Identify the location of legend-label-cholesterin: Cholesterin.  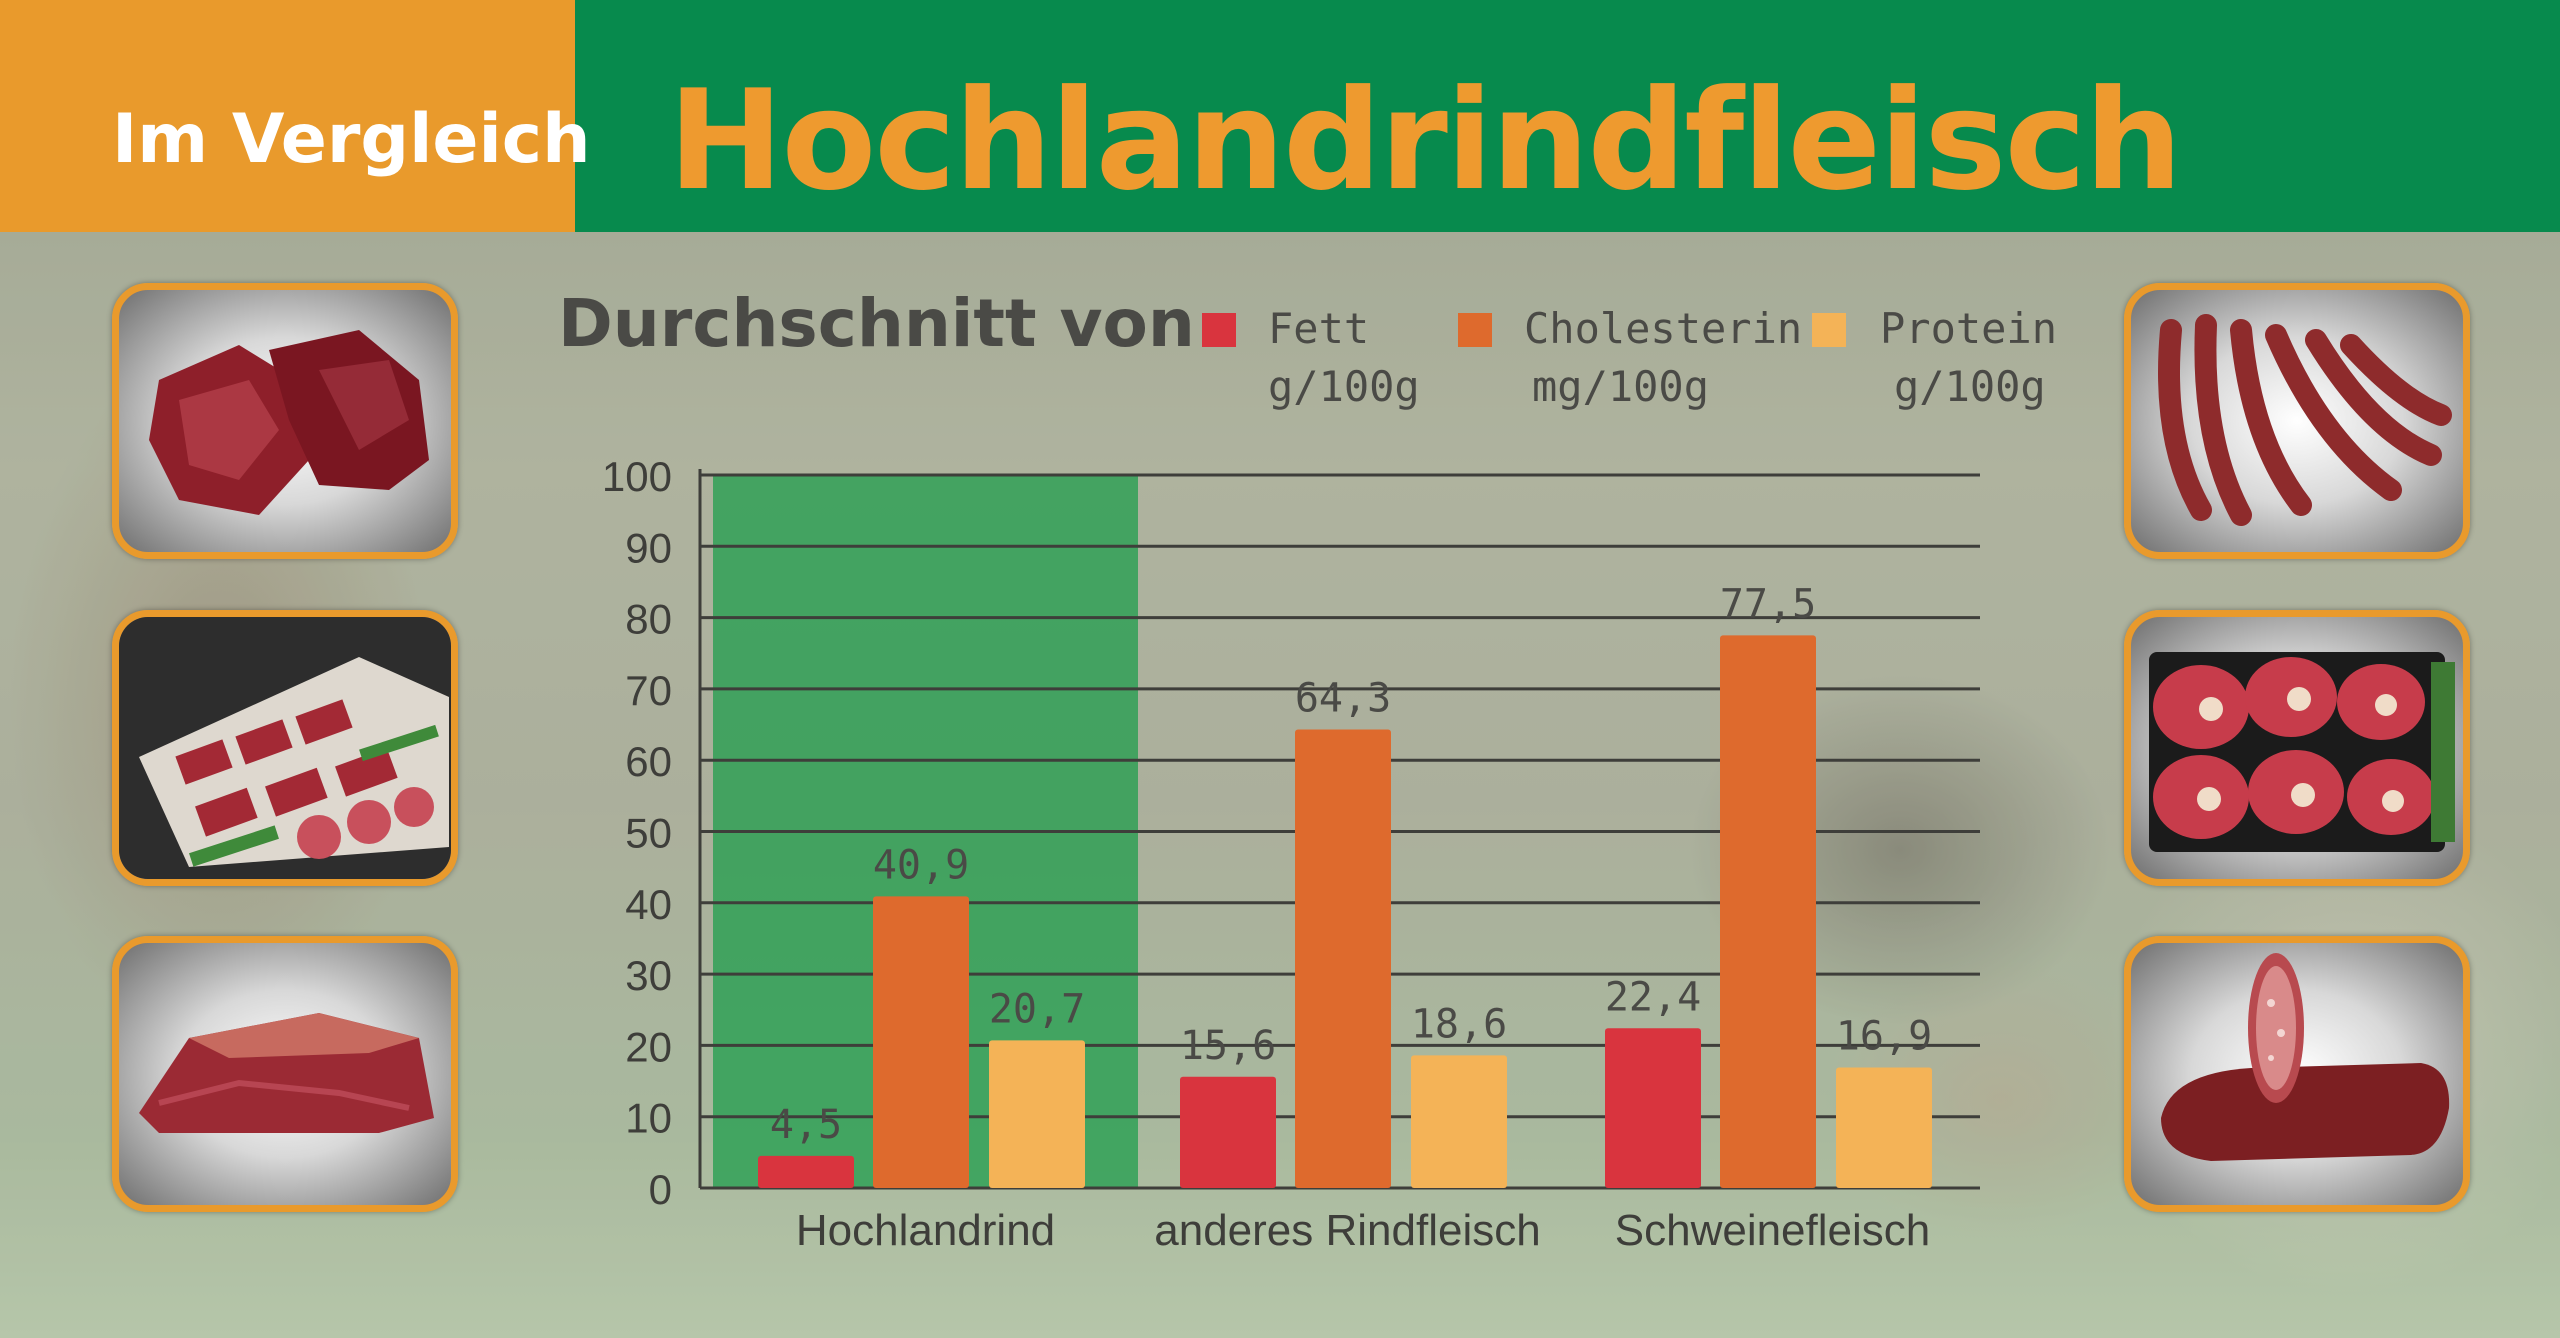
(1663, 328).